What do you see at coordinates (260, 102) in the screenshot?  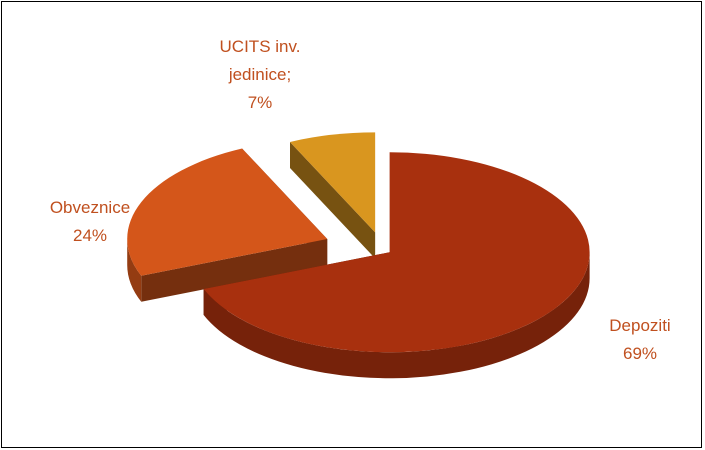 I see `label-value: 7%` at bounding box center [260, 102].